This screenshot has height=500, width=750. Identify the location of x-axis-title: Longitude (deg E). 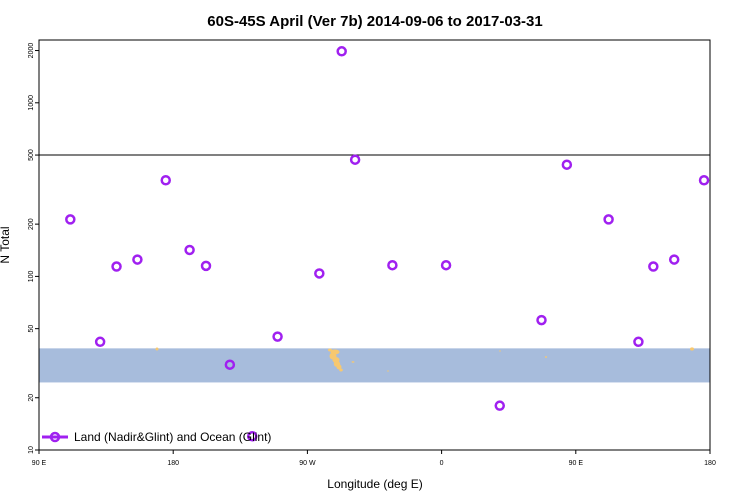
(374, 484).